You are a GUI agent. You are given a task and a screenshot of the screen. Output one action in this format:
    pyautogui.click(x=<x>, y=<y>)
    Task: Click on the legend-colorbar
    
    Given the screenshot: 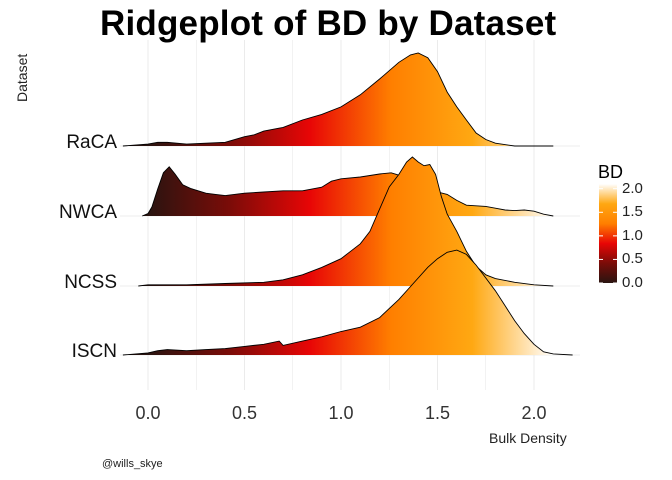 What is the action you would take?
    pyautogui.click(x=608, y=234)
    